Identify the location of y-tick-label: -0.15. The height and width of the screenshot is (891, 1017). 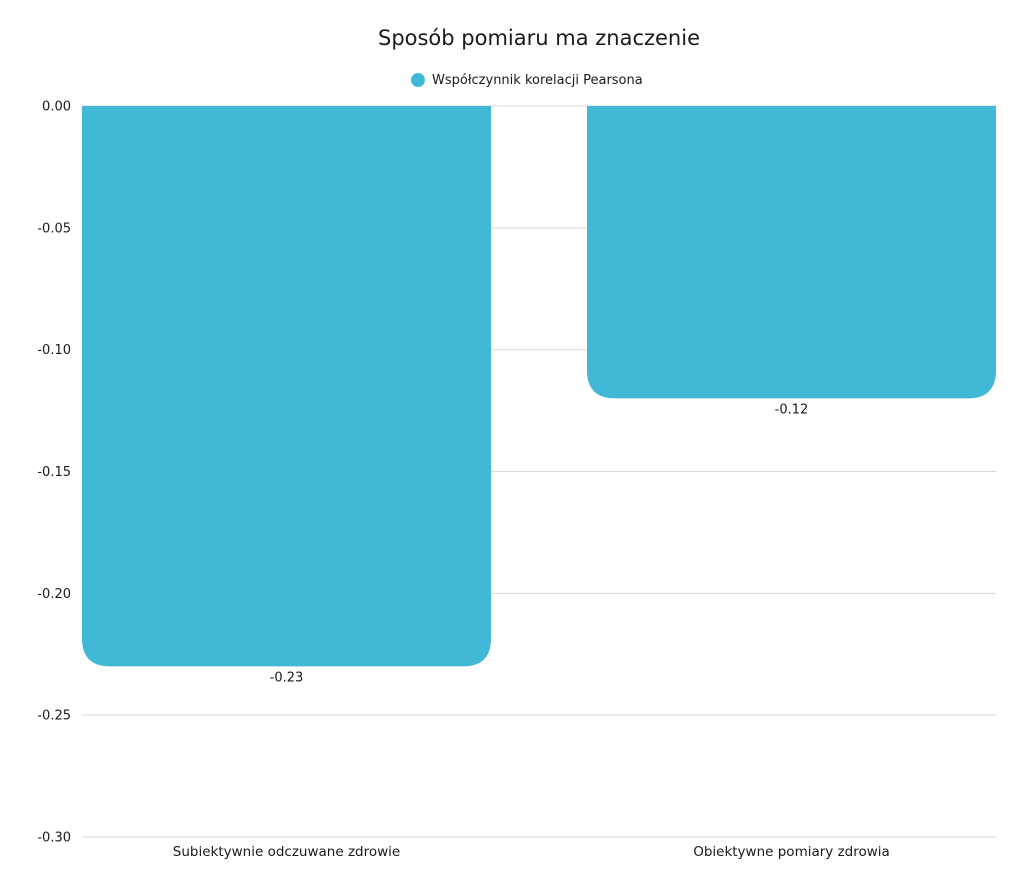
(54, 472).